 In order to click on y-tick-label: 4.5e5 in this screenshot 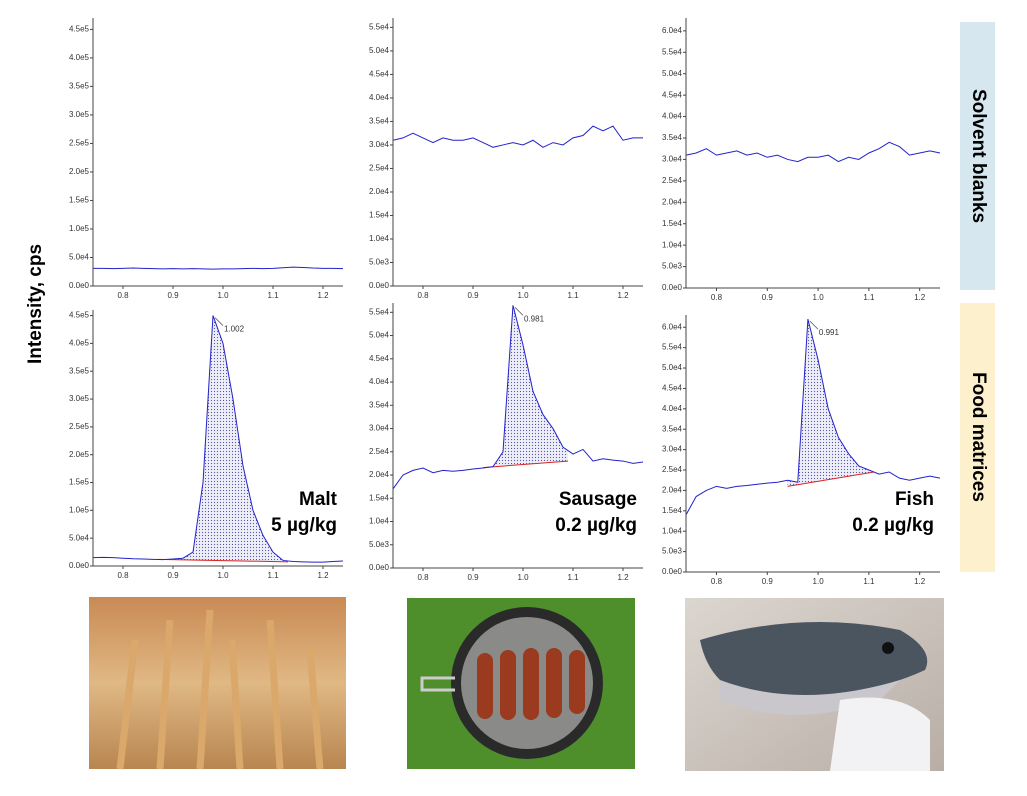, I will do `click(79, 315)`.